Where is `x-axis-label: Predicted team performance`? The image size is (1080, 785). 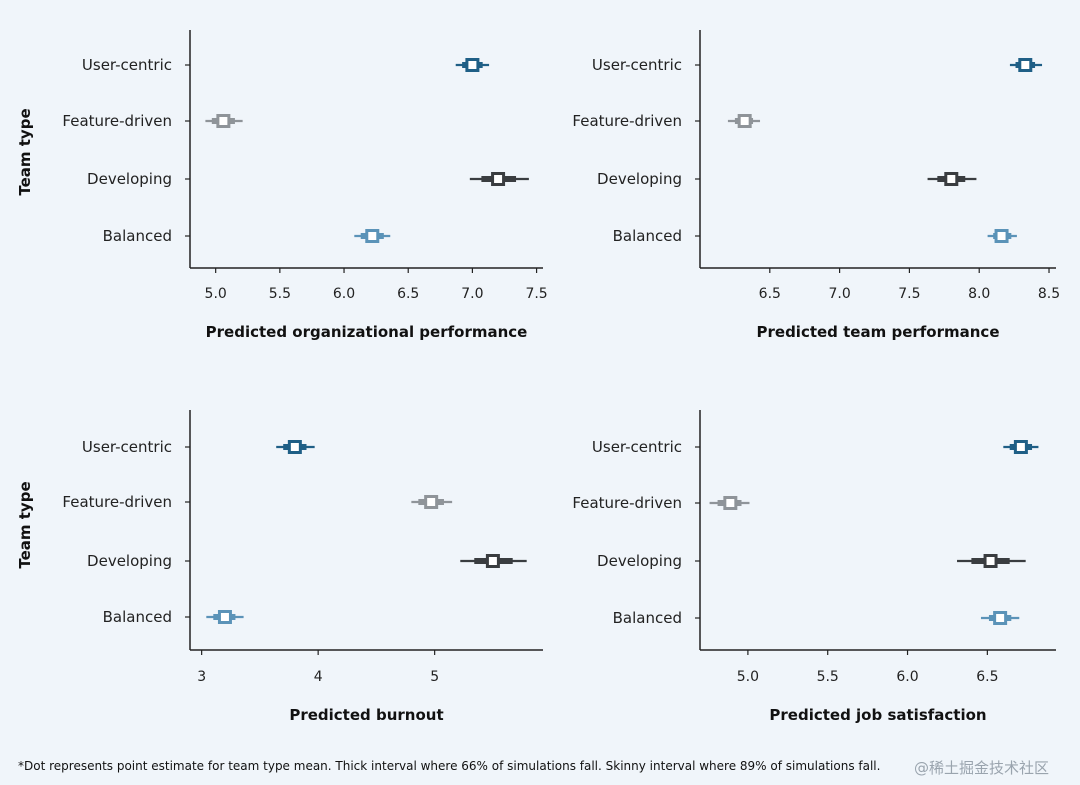
x-axis-label: Predicted team performance is located at coordinates (878, 332).